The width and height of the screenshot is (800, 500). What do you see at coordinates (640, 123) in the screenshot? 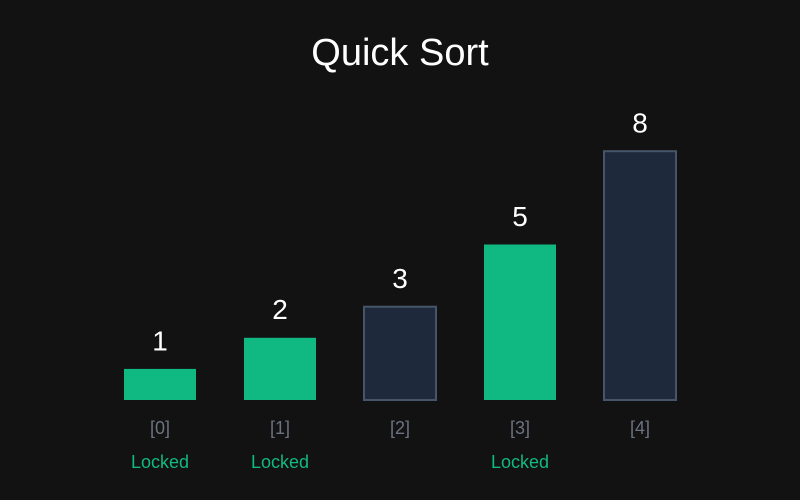
I see `value-label: 8` at bounding box center [640, 123].